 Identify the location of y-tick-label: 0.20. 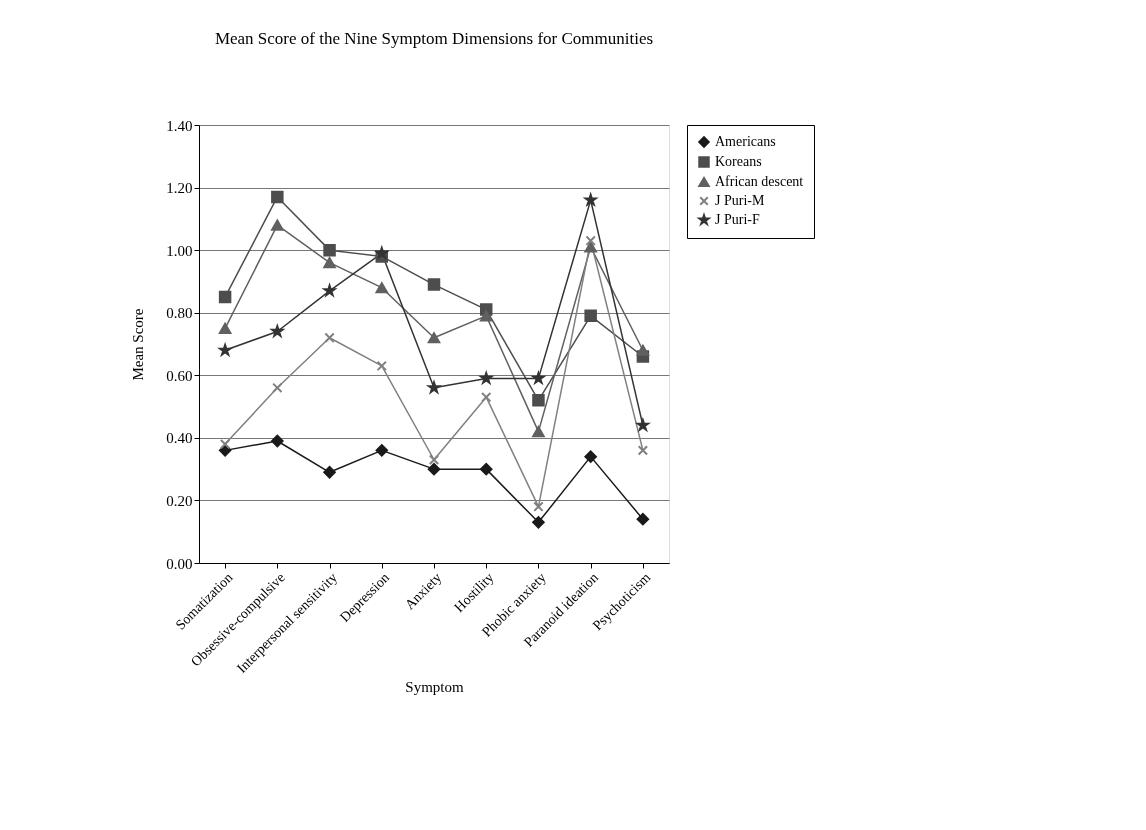
(179, 500).